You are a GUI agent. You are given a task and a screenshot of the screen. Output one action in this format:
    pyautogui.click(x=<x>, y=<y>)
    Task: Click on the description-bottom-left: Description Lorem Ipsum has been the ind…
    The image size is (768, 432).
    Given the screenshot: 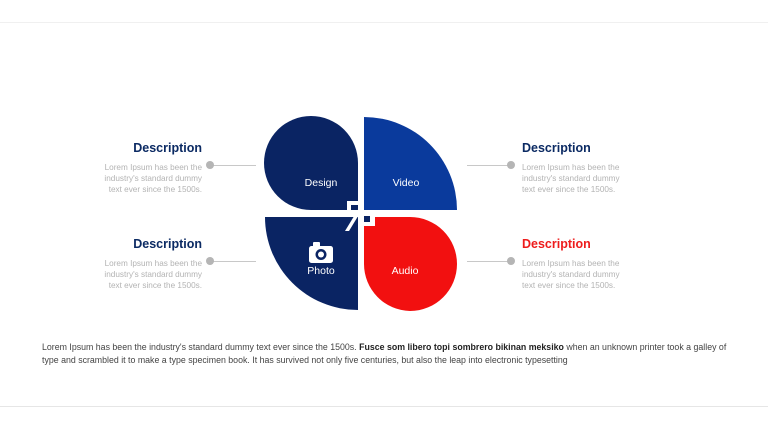 What is the action you would take?
    pyautogui.click(x=147, y=264)
    